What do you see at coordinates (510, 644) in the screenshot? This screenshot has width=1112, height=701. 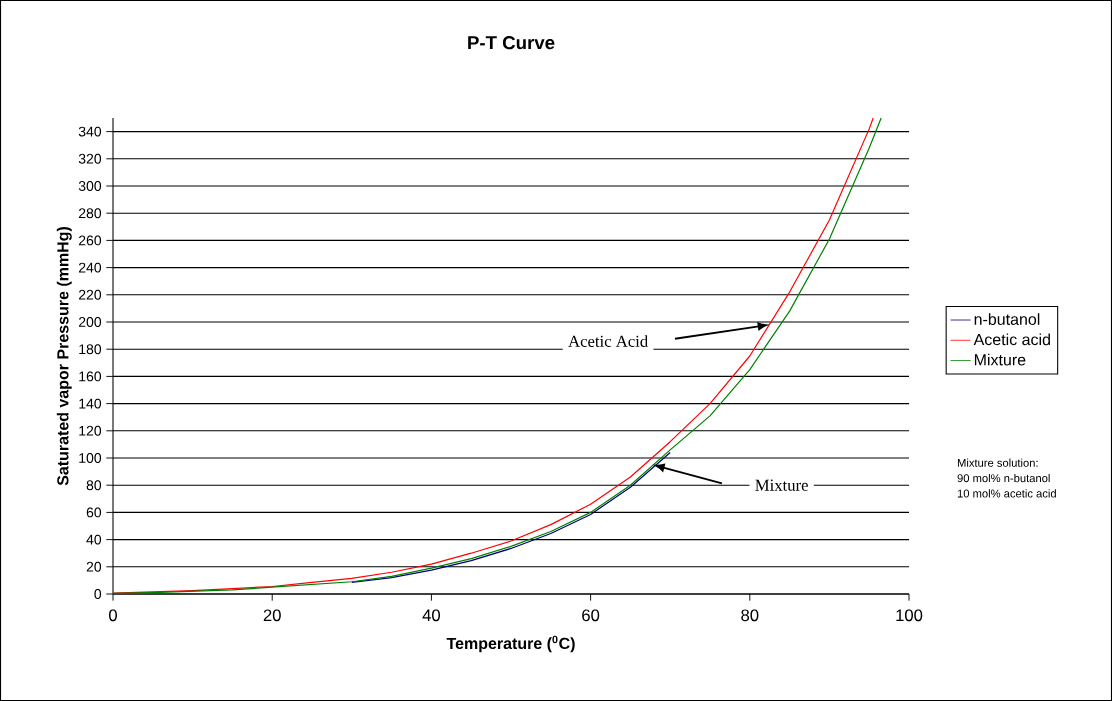 I see `x-axis-title: Temperature ($^{0}$C)` at bounding box center [510, 644].